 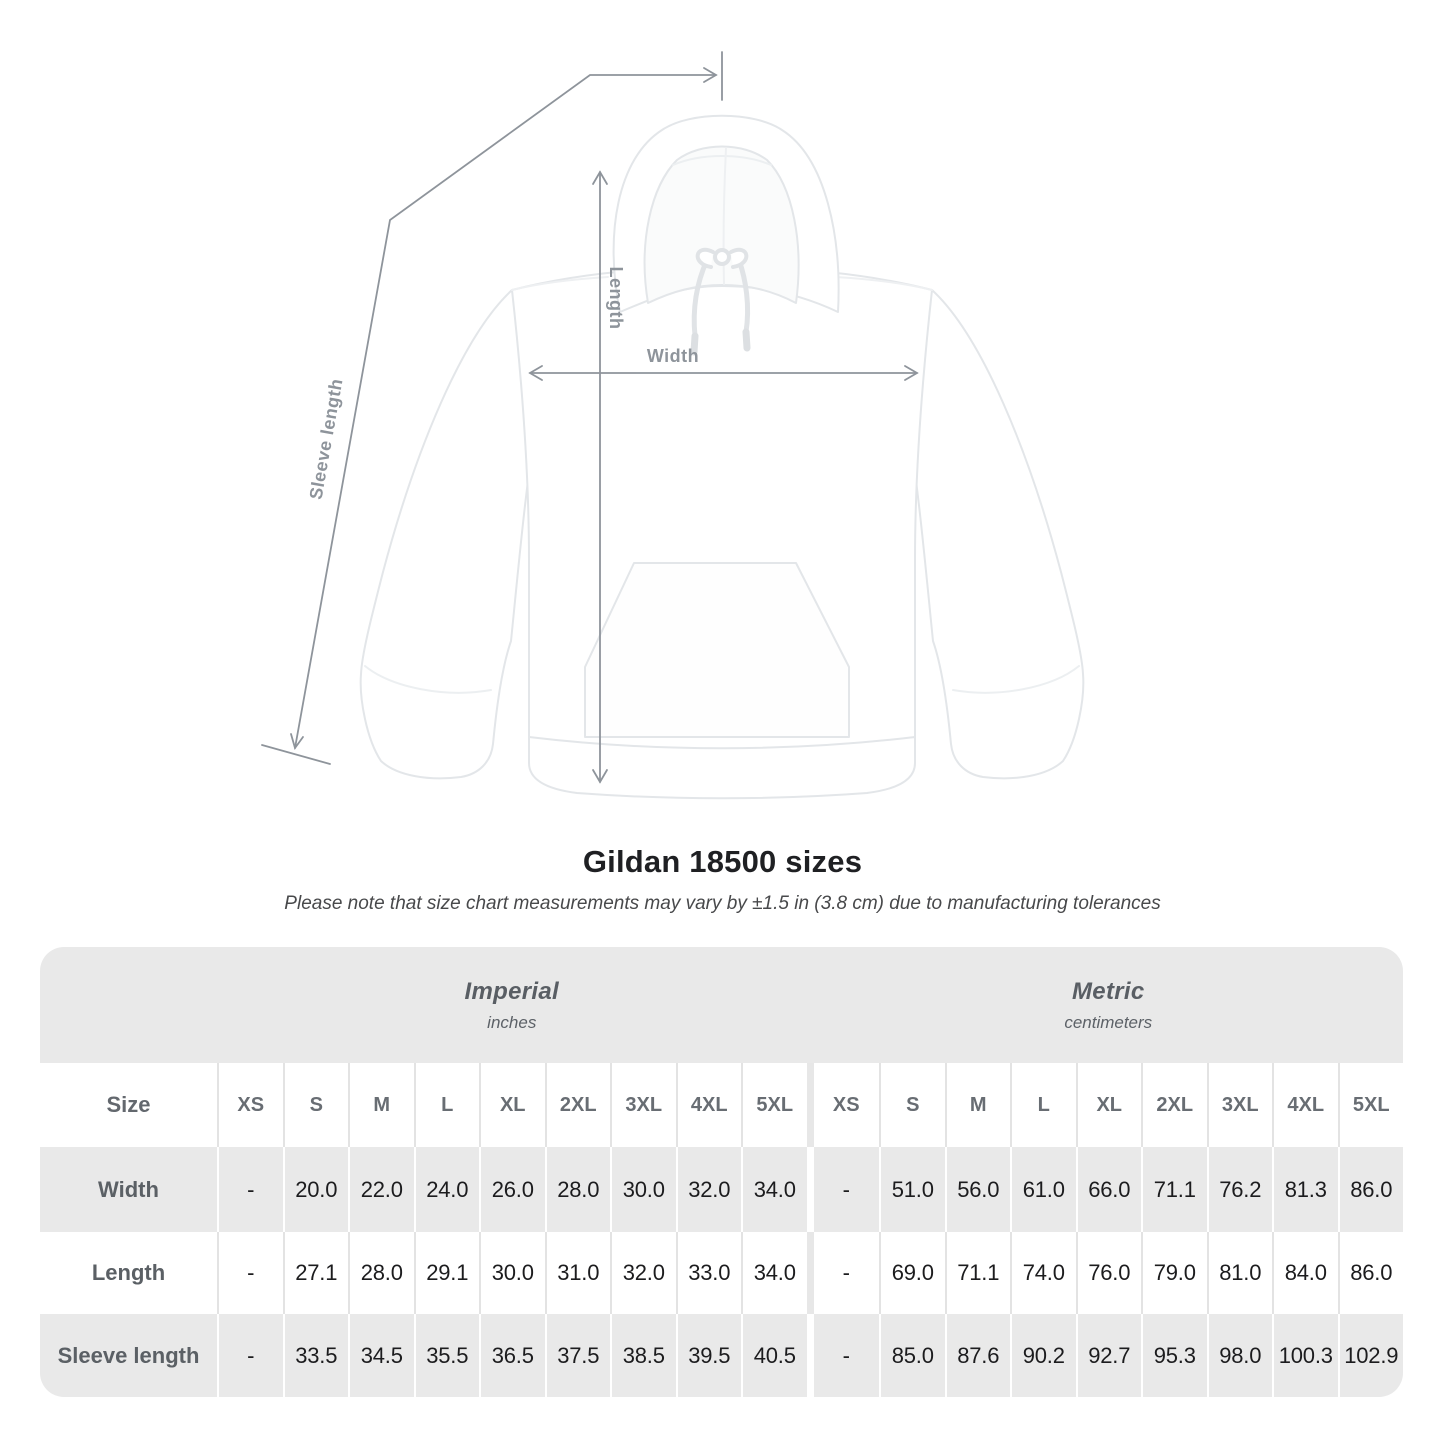 I want to click on metric-group-header: Metric centimeters, so click(x=1109, y=1005).